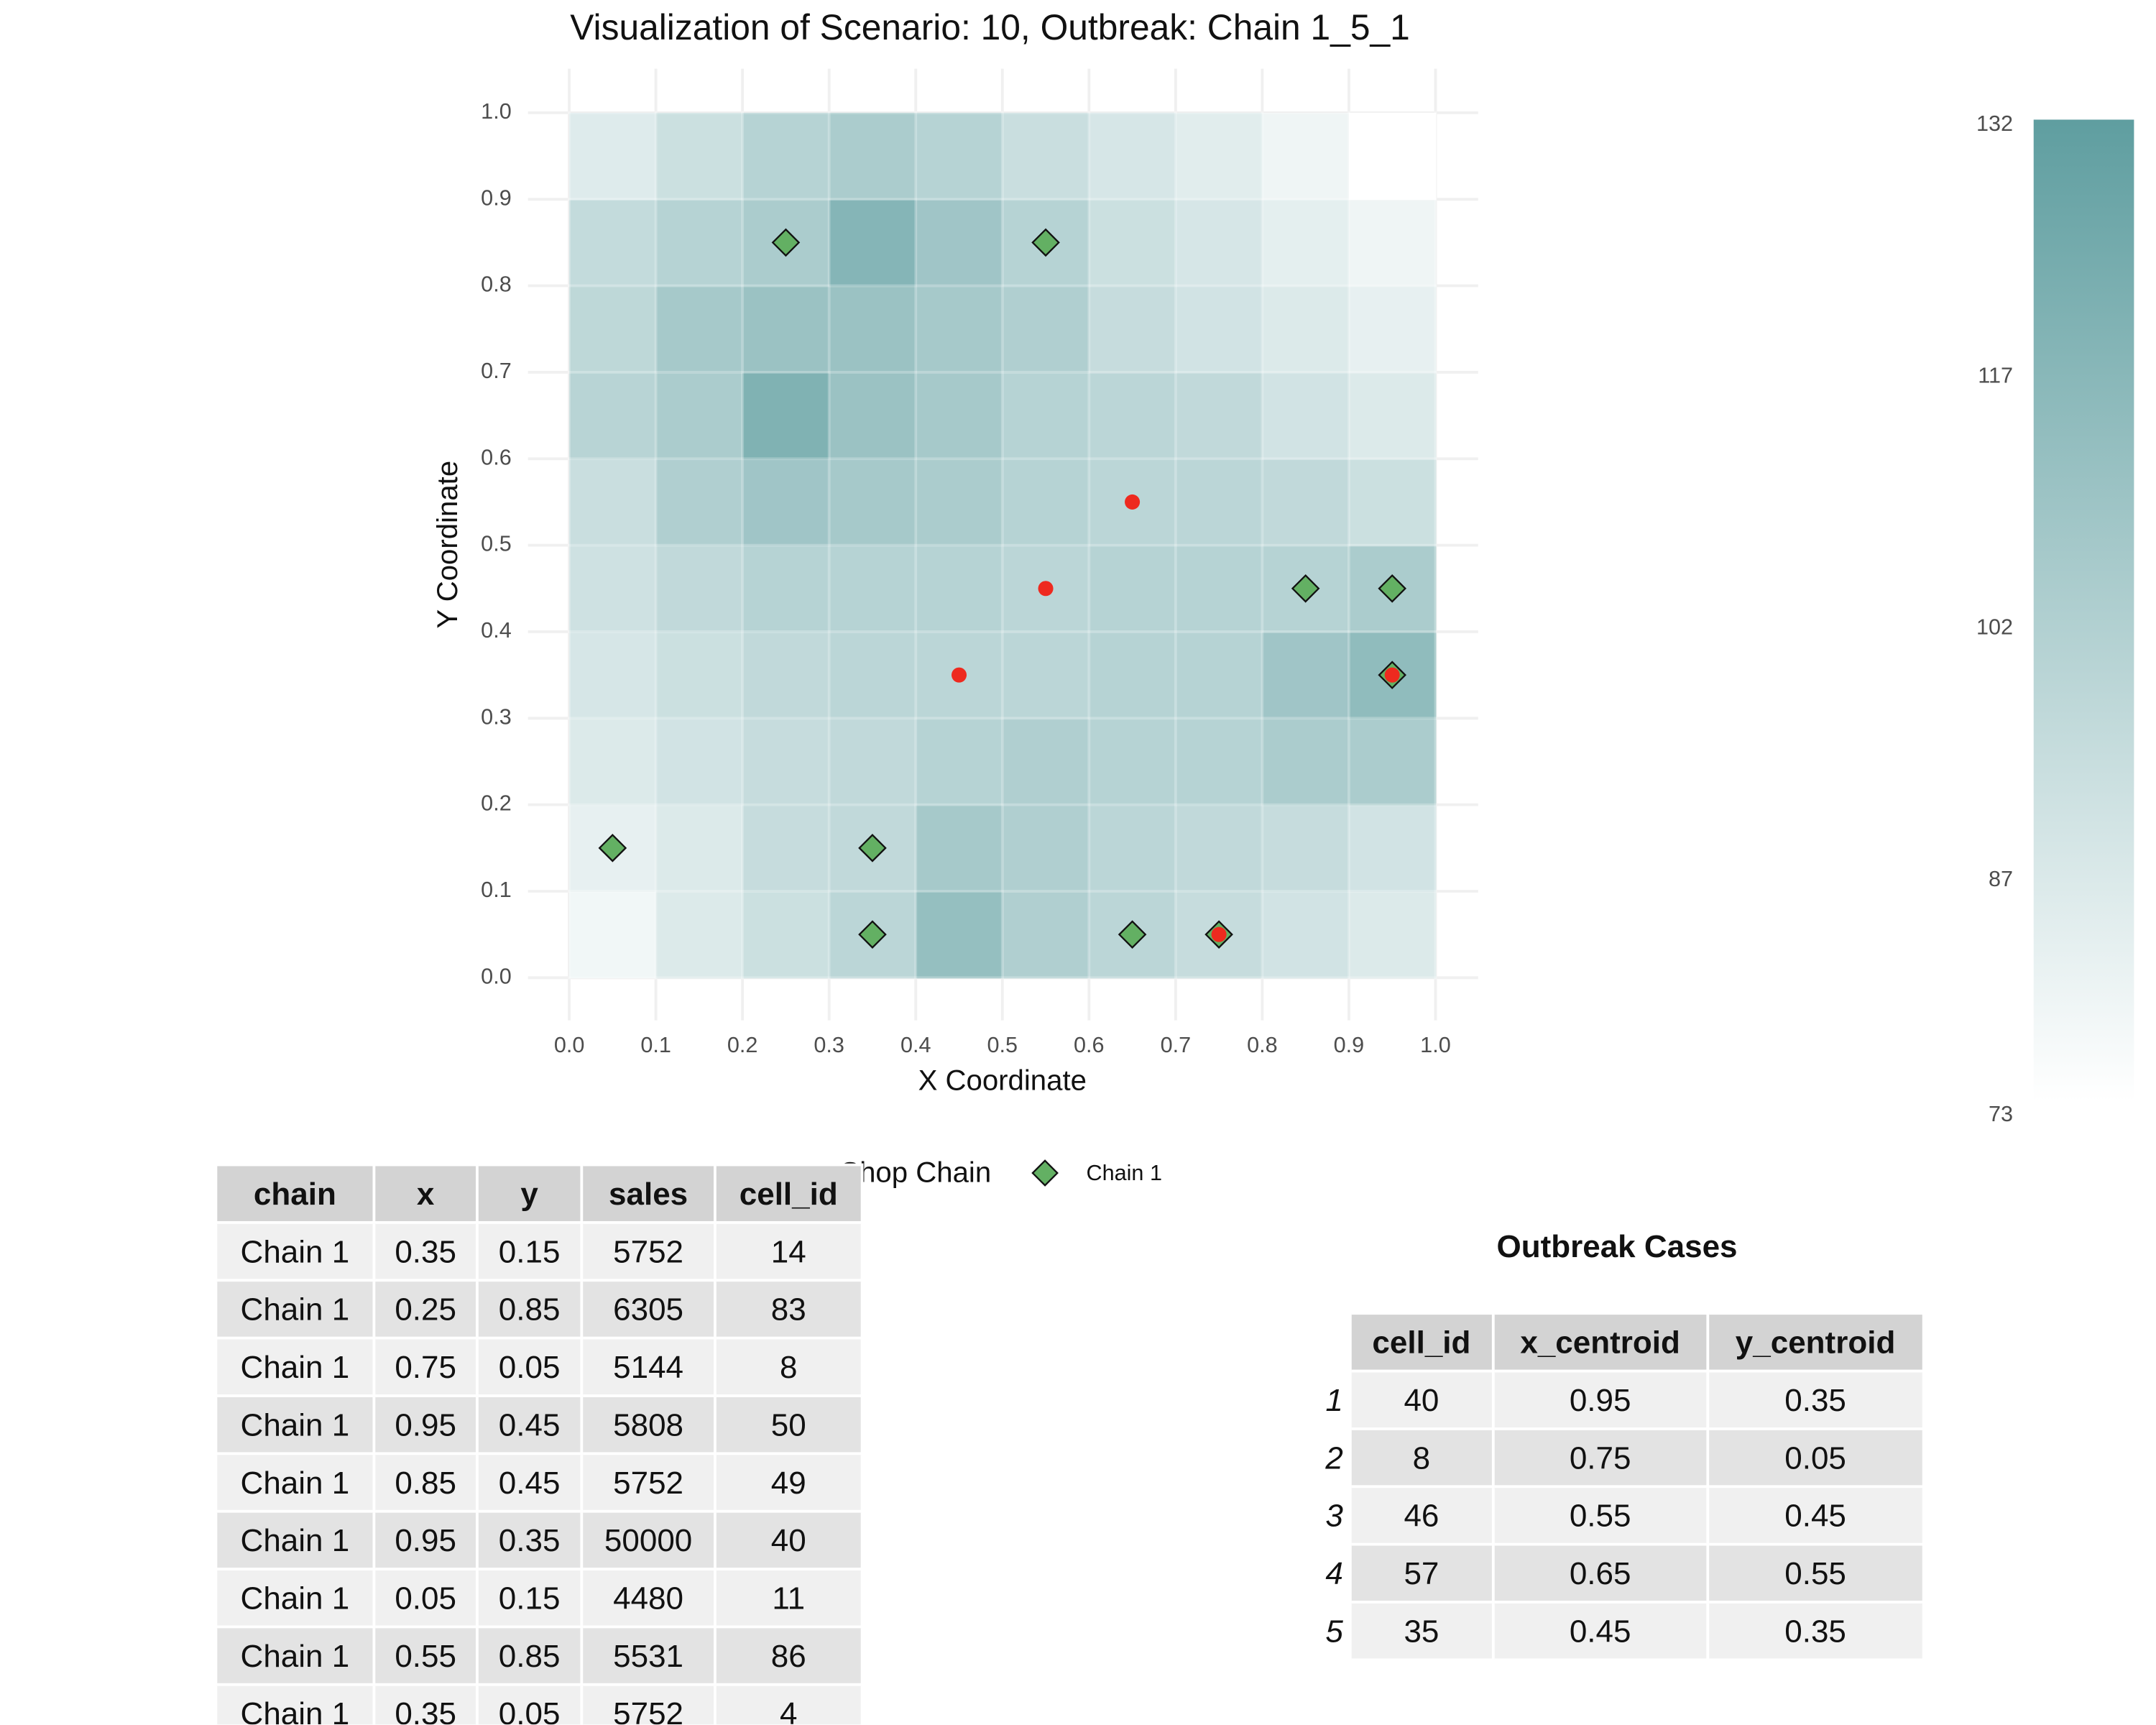 This screenshot has height=1725, width=2156. I want to click on x-tick-label: 0.1, so click(655, 1045).